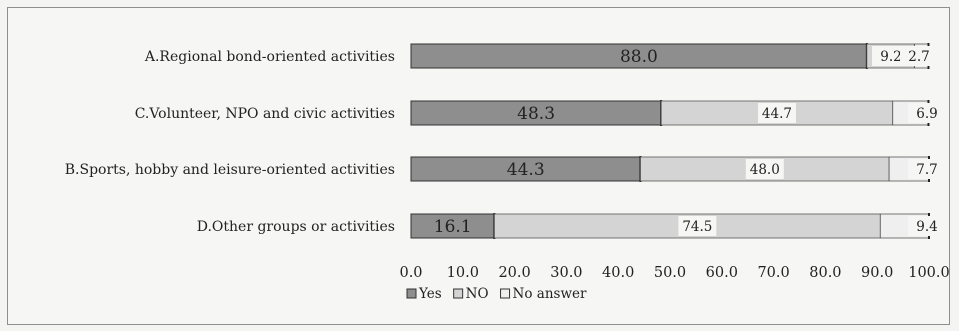 The width and height of the screenshot is (959, 331). What do you see at coordinates (550, 294) in the screenshot?
I see `legend-entry: No answer` at bounding box center [550, 294].